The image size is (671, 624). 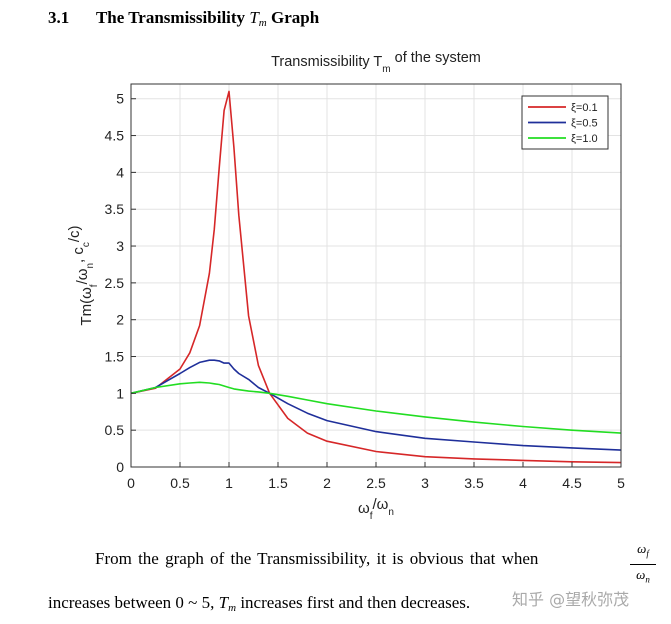 I want to click on section-title: The Transmissibility, so click(x=170, y=17).